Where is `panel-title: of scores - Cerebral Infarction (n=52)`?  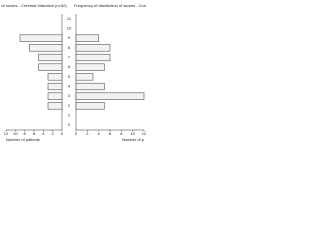 panel-title: of scores - Cerebral Infarction (n=52) is located at coordinates (34, 5).